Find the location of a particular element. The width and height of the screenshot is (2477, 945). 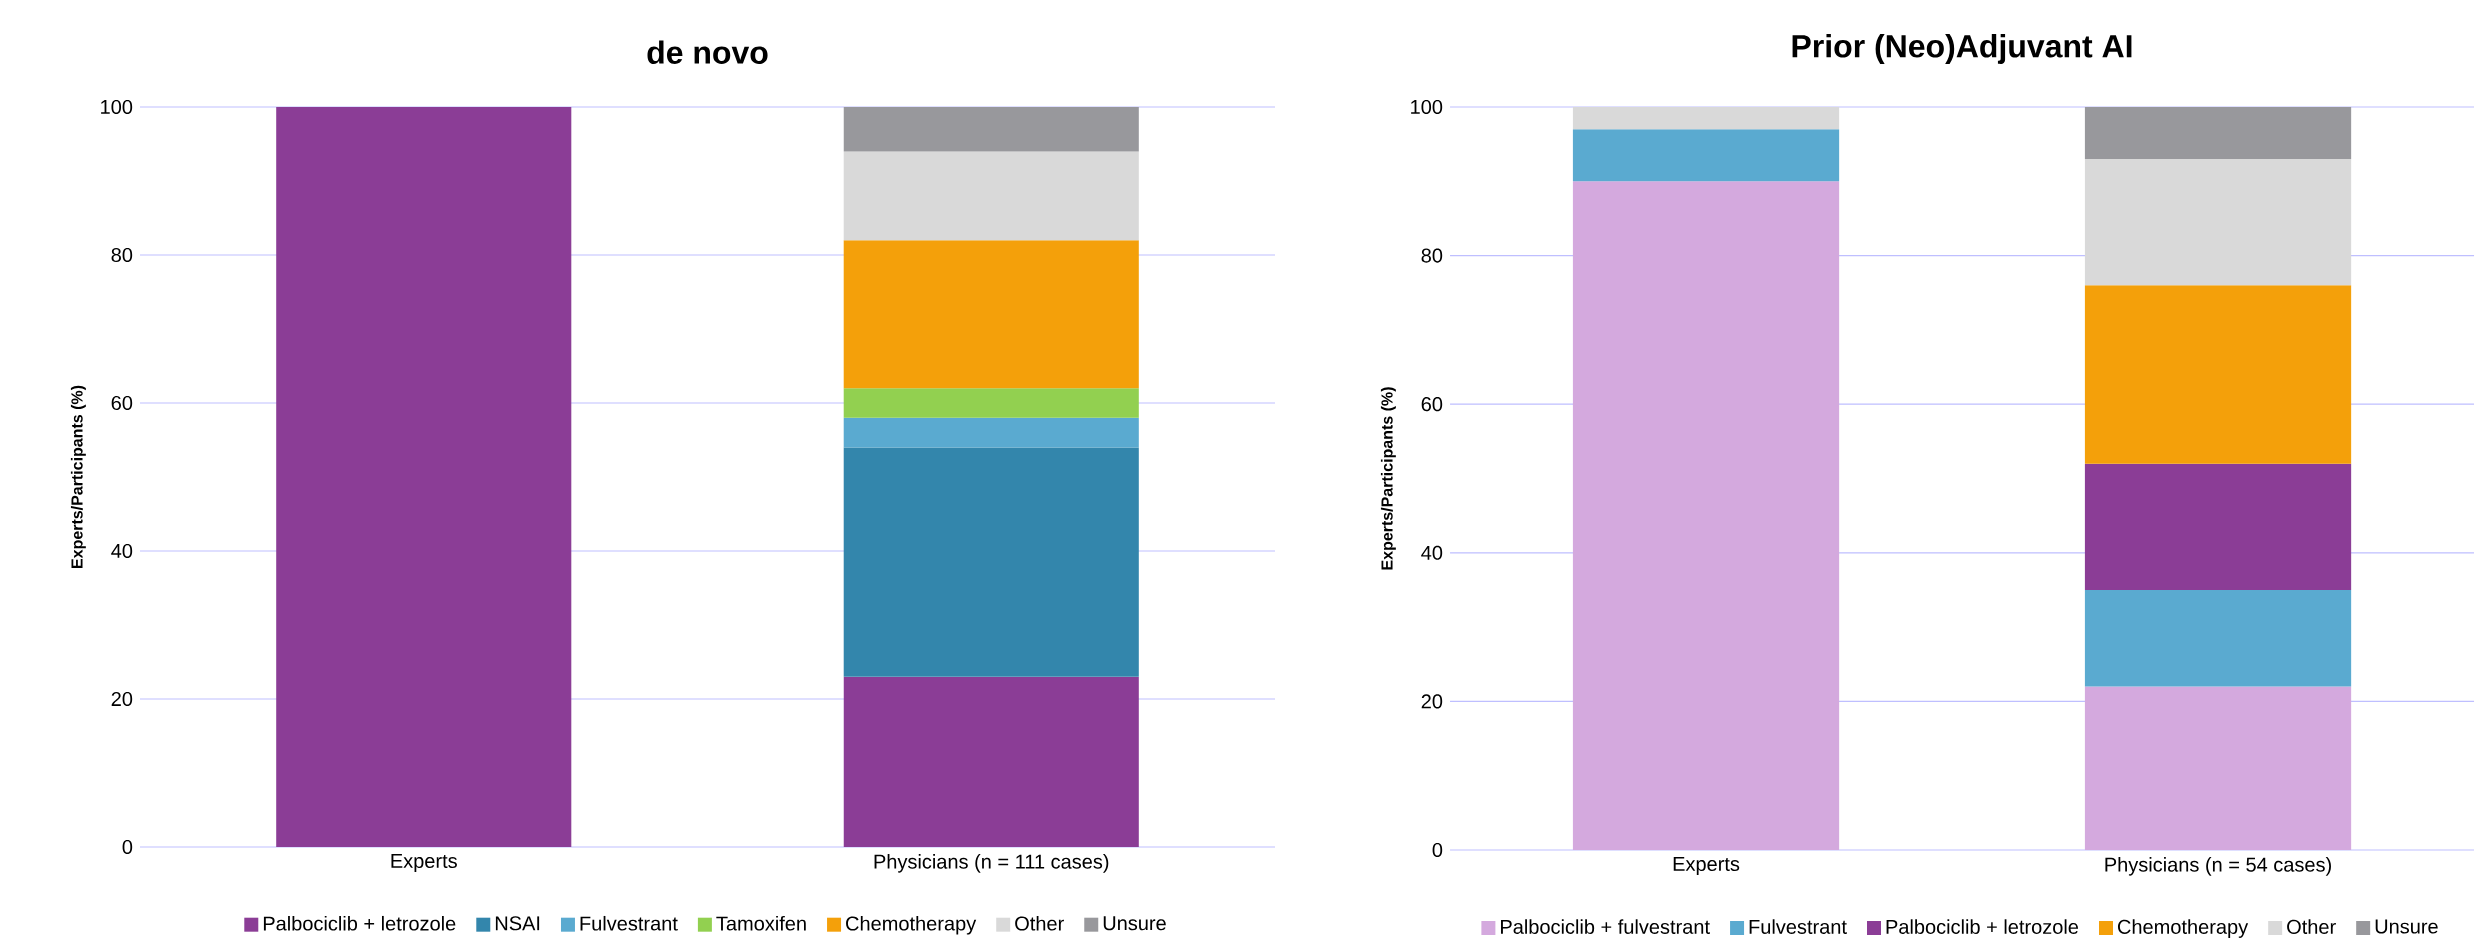

legend-label: Palbociclib + fulvestrant is located at coordinates (1605, 927).